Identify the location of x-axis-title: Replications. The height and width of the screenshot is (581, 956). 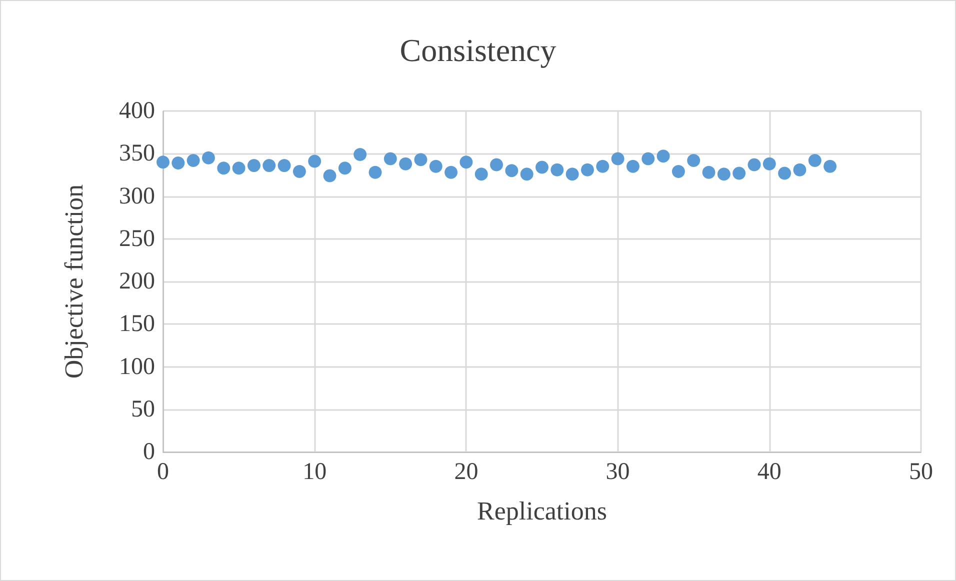
(542, 511).